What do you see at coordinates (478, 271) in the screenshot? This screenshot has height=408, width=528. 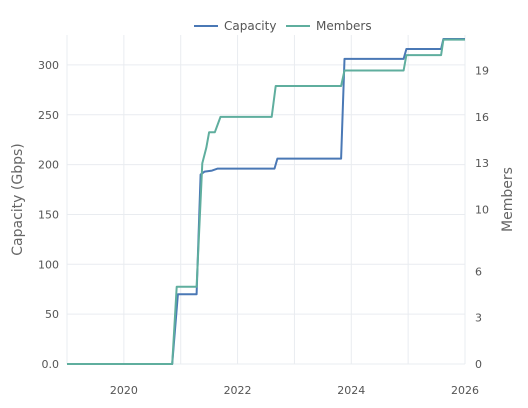 I see `y-right-tick-label: 6` at bounding box center [478, 271].